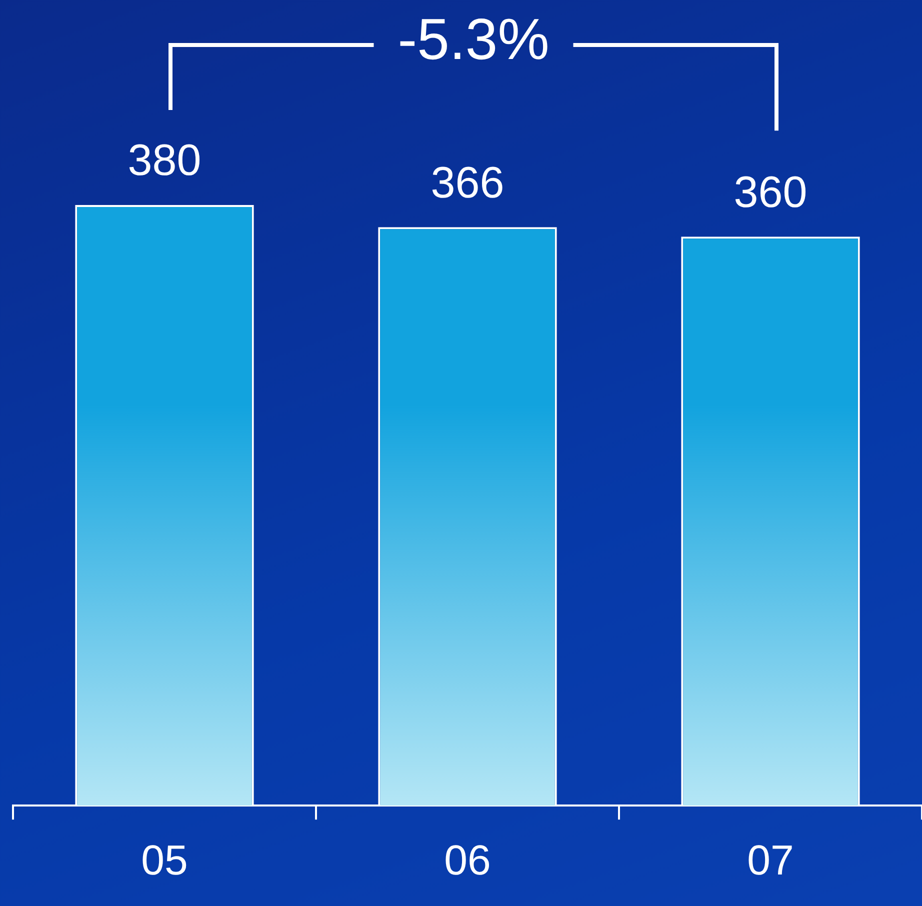  What do you see at coordinates (771, 192) in the screenshot?
I see `data-label: 360` at bounding box center [771, 192].